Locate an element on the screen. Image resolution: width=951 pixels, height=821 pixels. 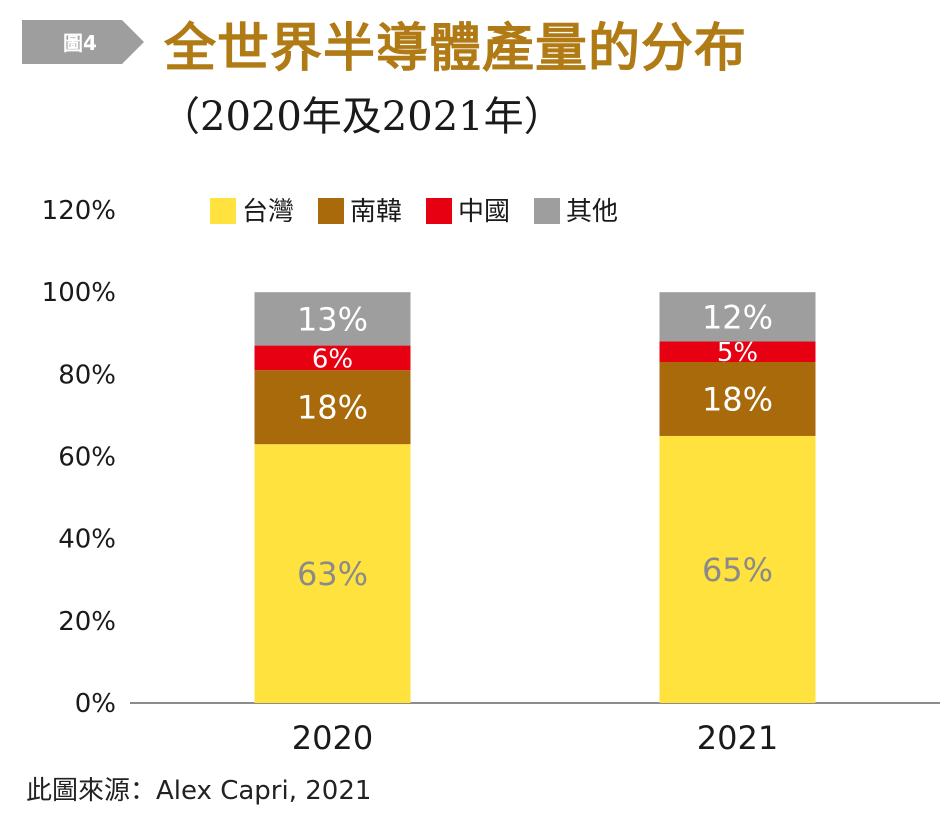
legend-label-2: 中國 is located at coordinates (484, 212).